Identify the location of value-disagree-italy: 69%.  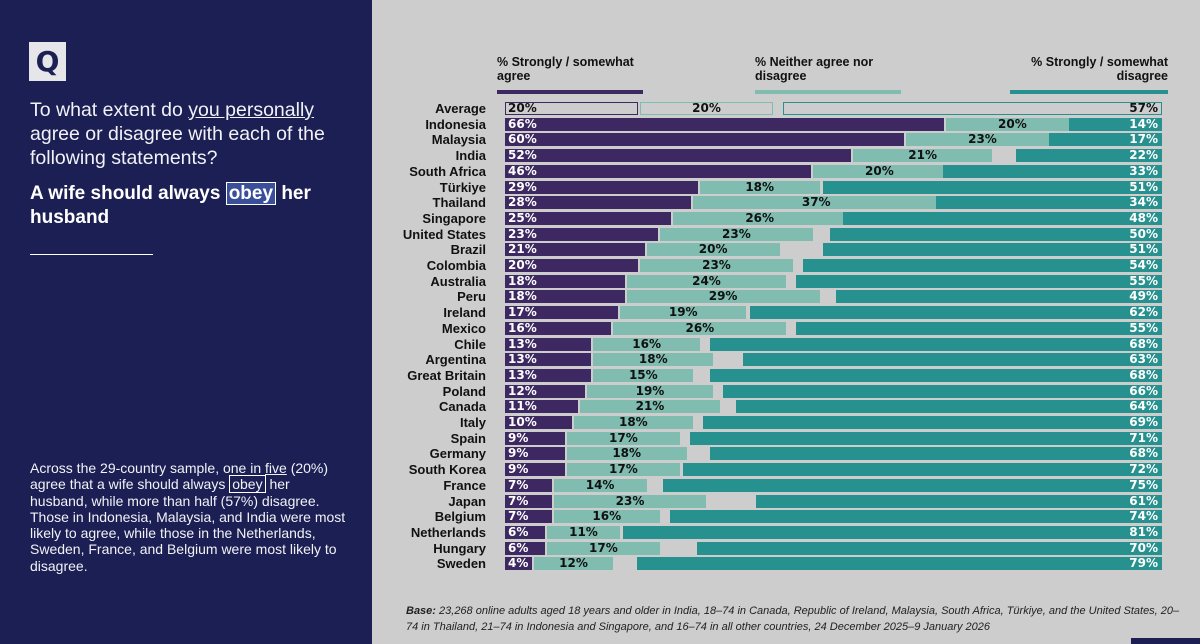
(1143, 422).